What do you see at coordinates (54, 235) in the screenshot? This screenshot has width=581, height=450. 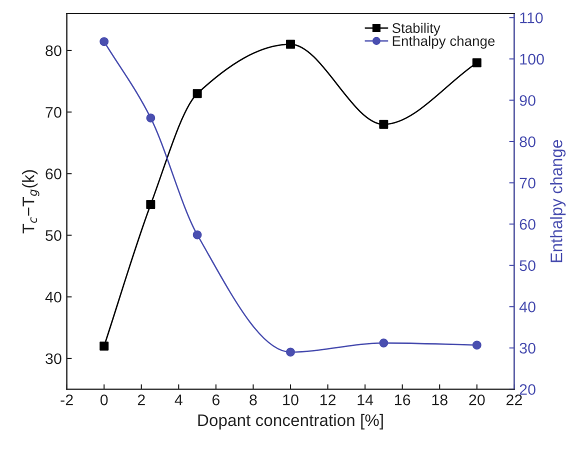 I see `y-tick-label: 50` at bounding box center [54, 235].